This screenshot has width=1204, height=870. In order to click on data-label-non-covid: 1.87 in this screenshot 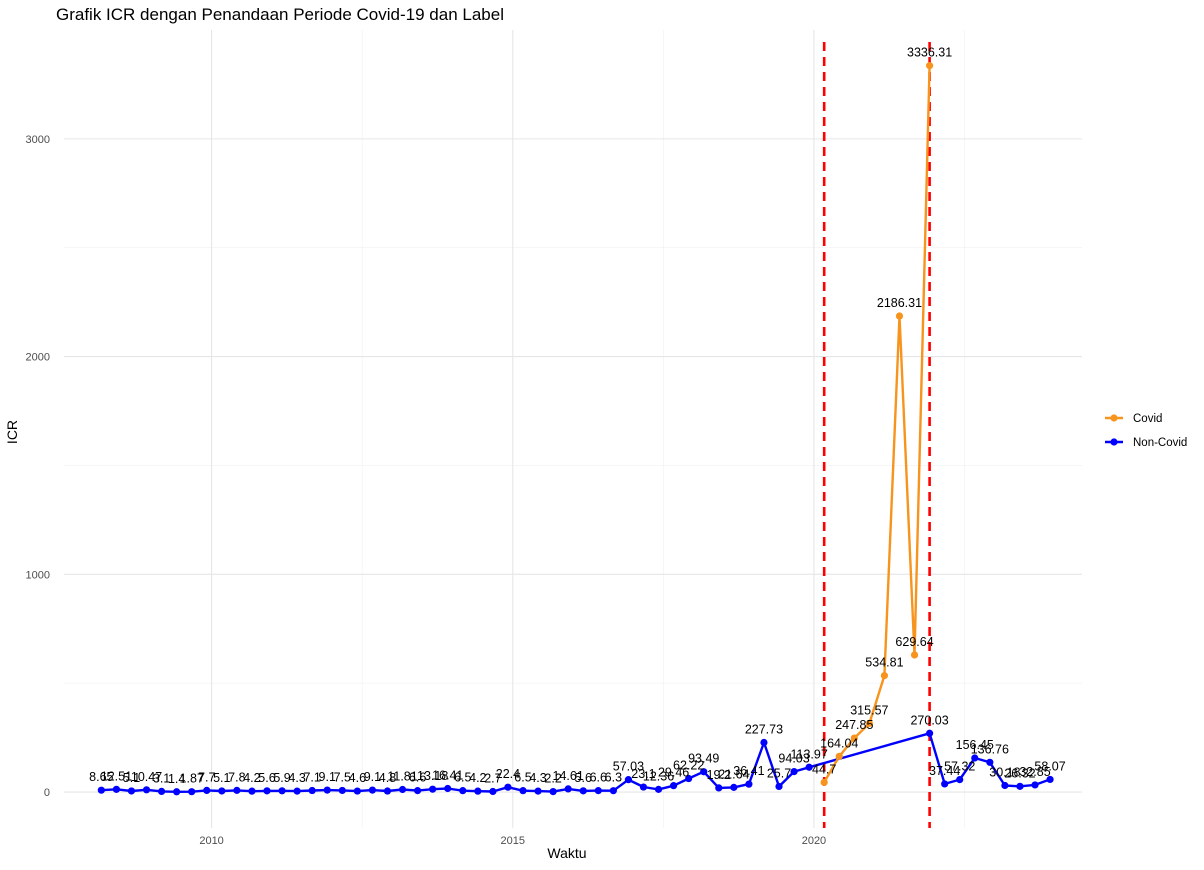, I will do `click(192, 779)`.